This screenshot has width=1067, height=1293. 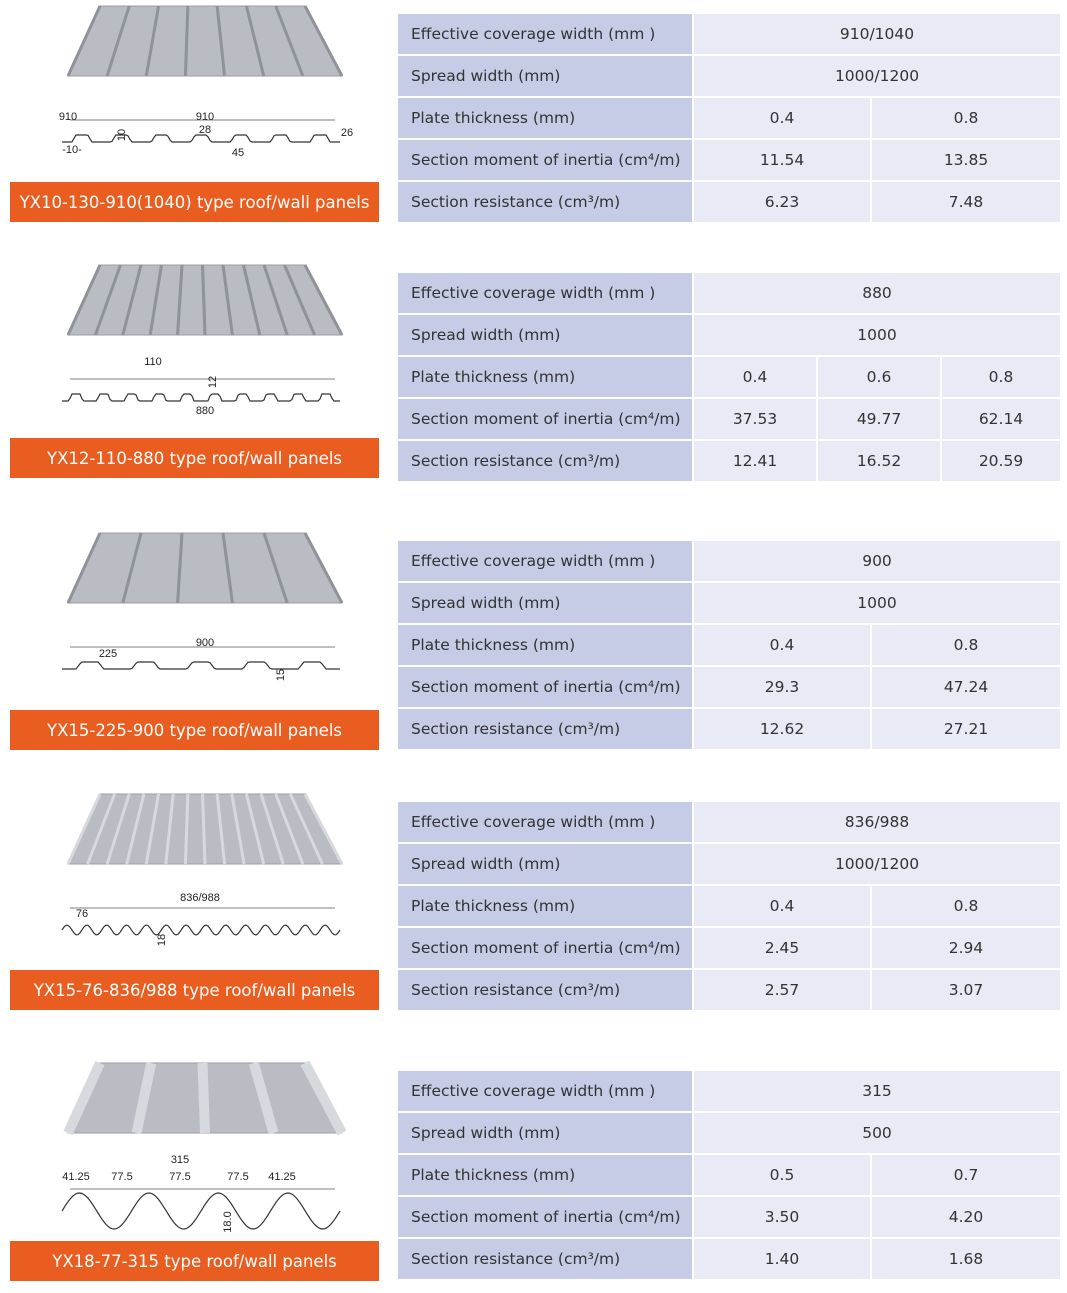 I want to click on dimension-label: 110, so click(x=153, y=362).